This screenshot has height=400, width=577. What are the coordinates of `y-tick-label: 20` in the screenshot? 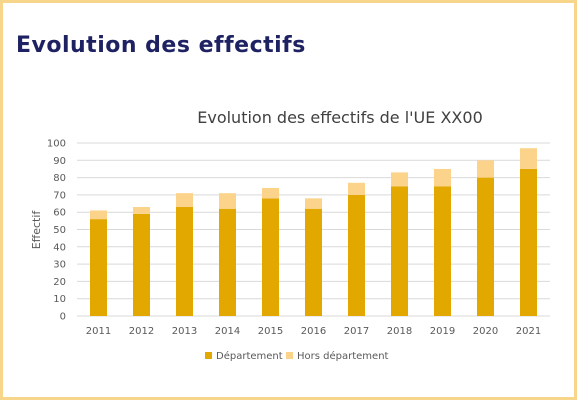 It's located at (59, 282).